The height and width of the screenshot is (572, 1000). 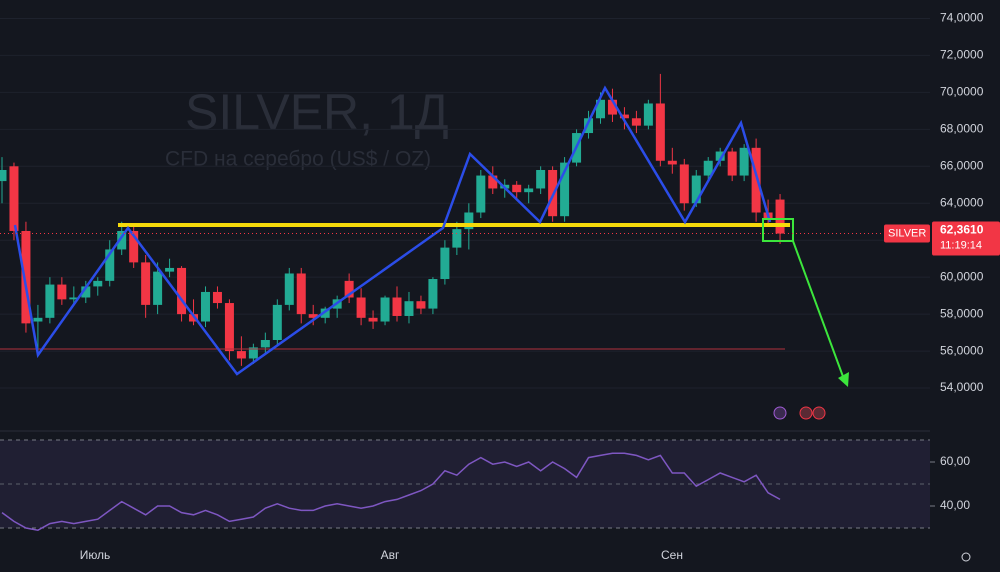 What do you see at coordinates (962, 387) in the screenshot?
I see `y-tick-label: 54,0000` at bounding box center [962, 387].